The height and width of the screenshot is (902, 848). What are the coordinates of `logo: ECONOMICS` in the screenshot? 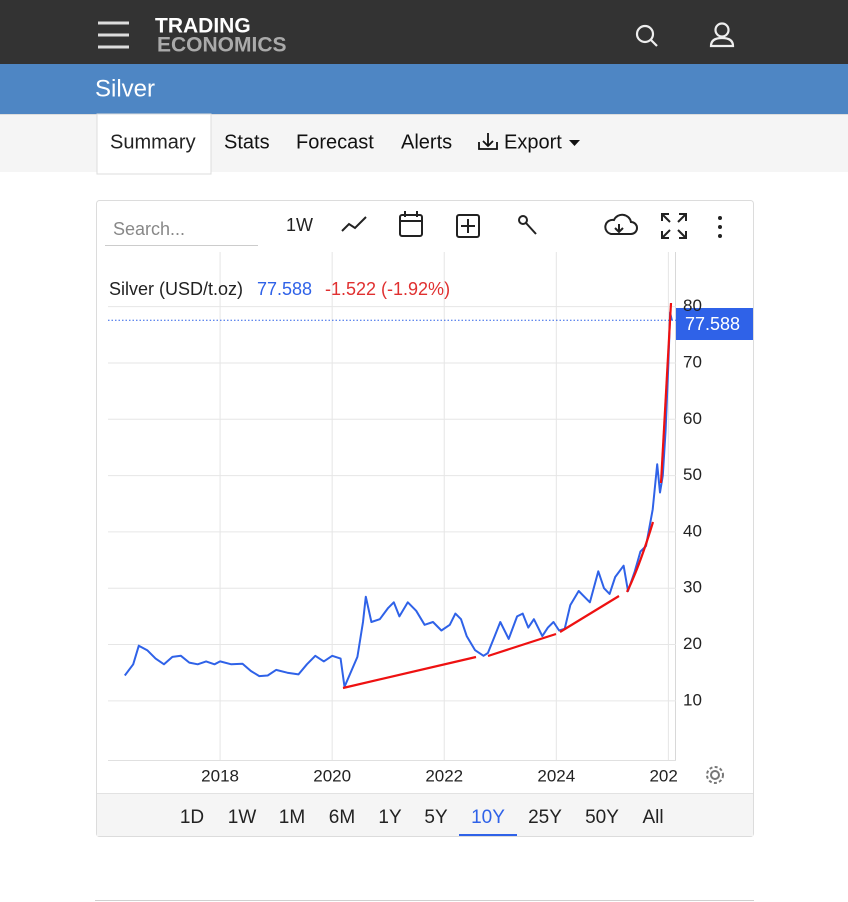 It's located at (222, 45).